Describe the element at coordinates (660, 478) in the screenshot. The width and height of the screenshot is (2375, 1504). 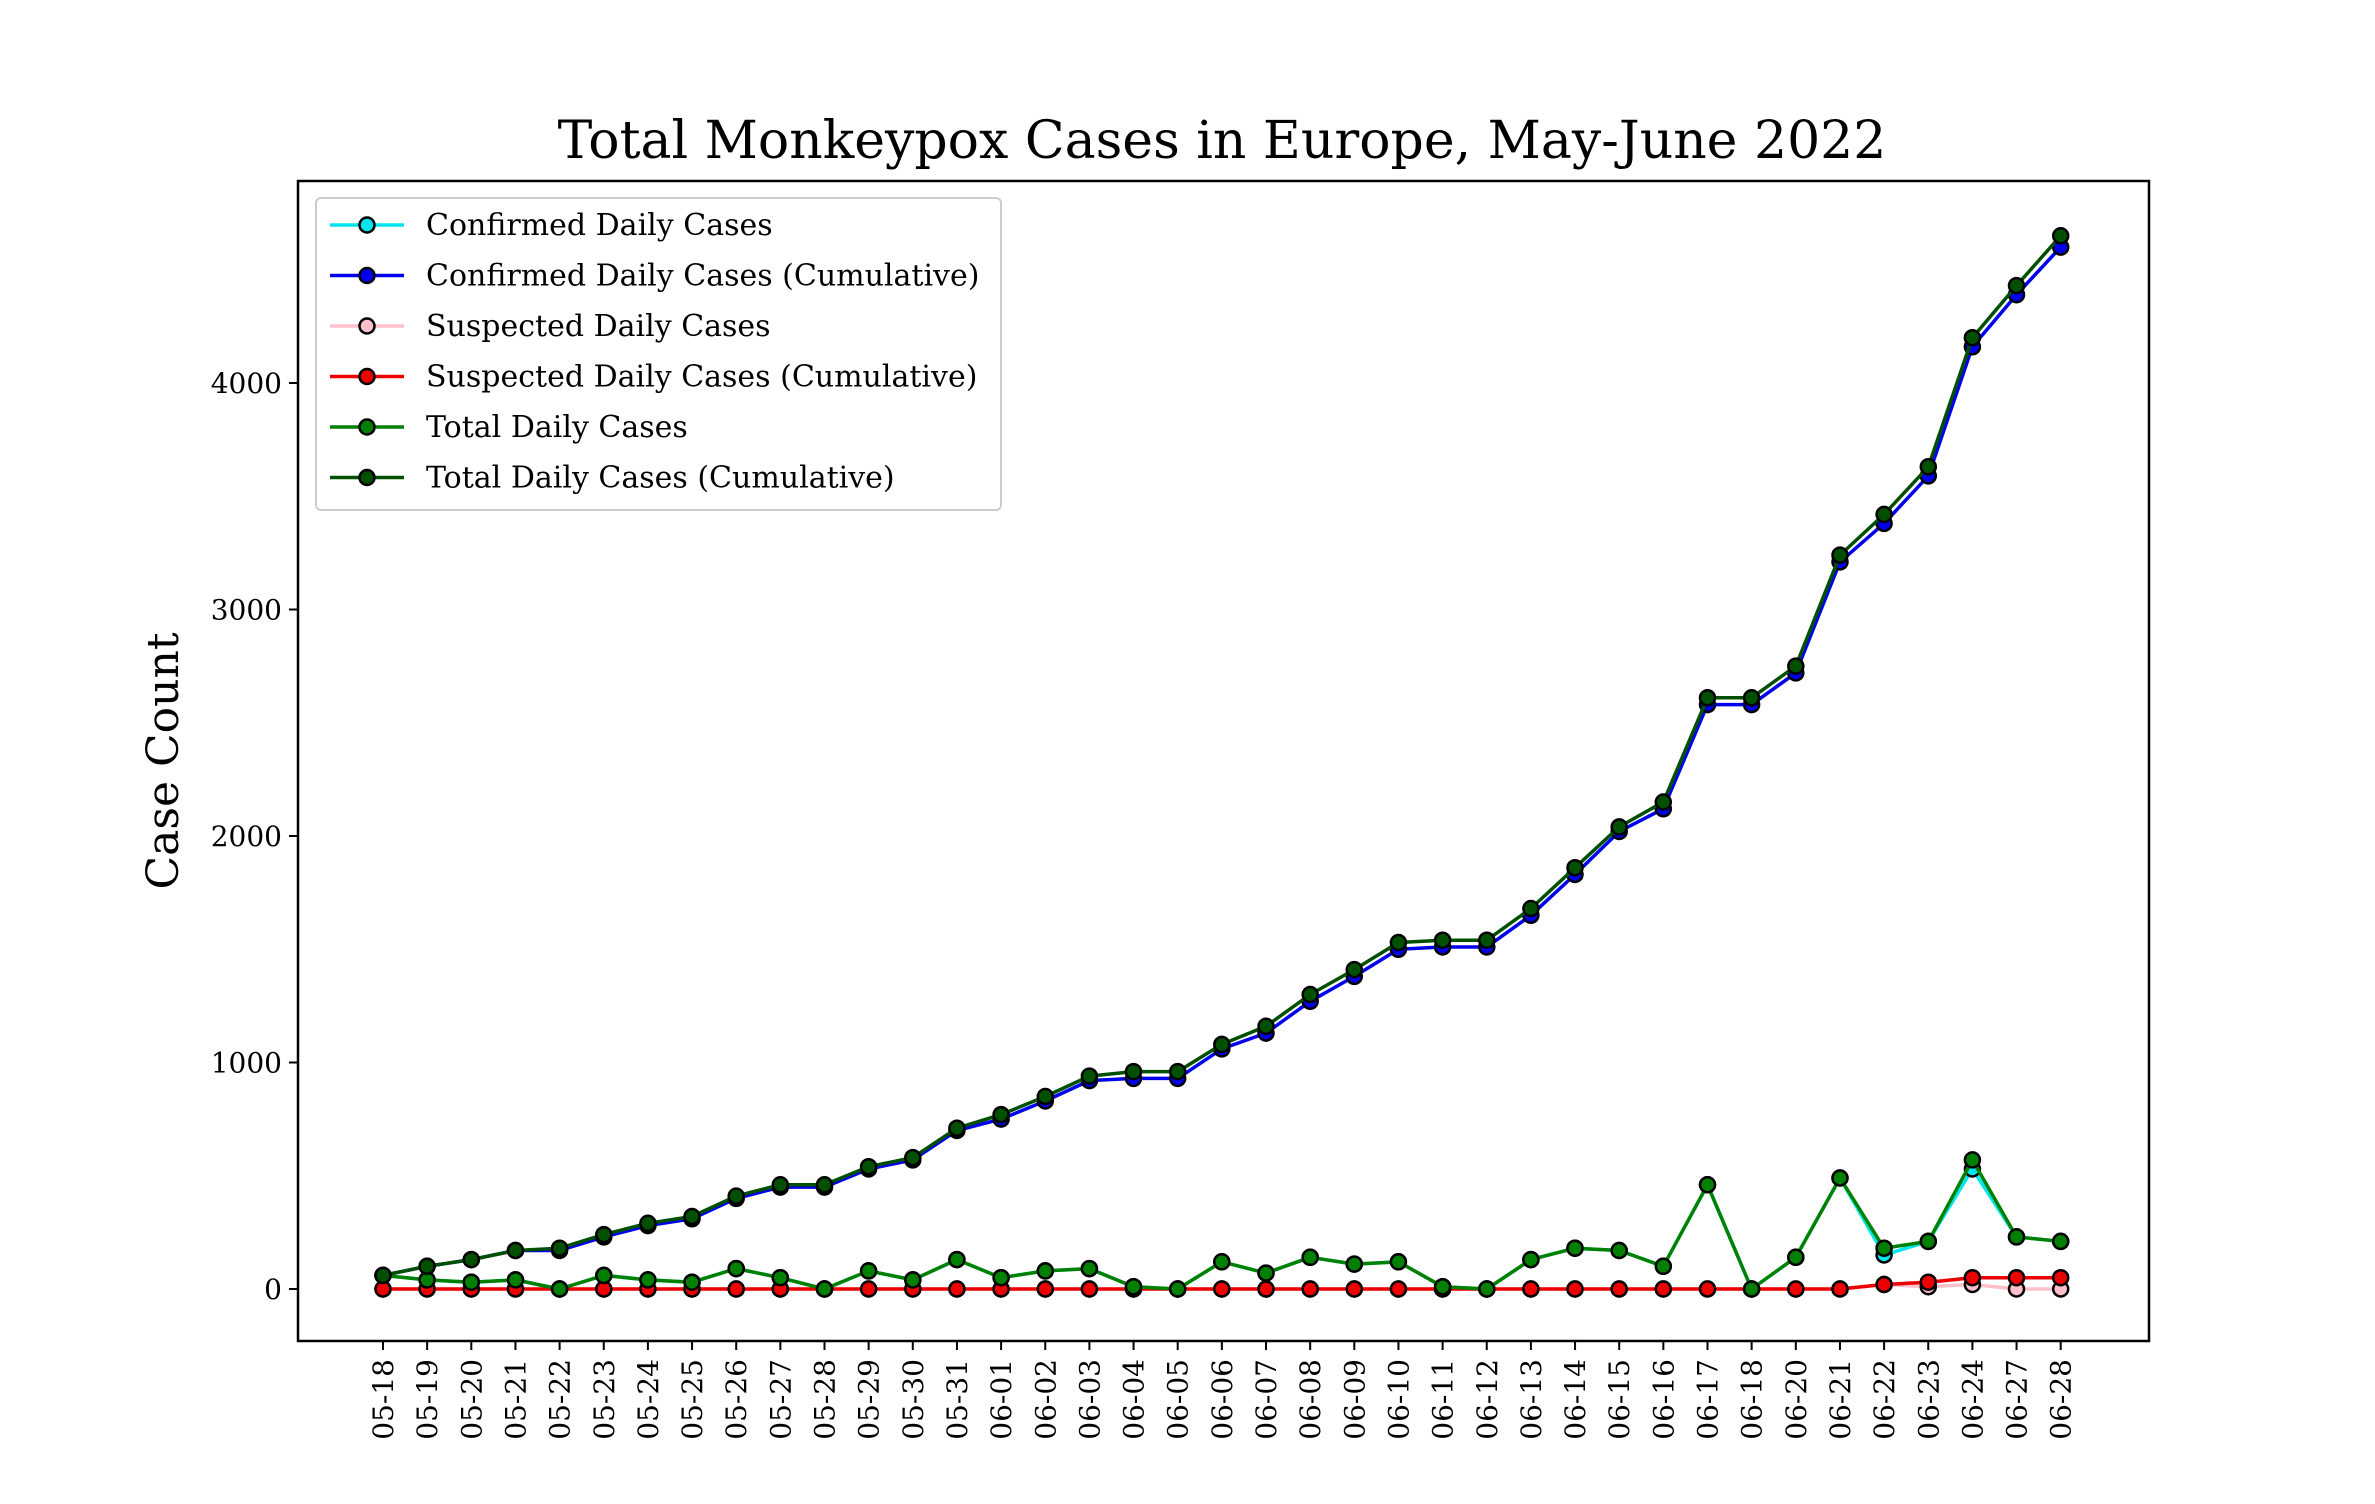
I see `legend-label: Total Daily Cases (Cumulative)` at that location.